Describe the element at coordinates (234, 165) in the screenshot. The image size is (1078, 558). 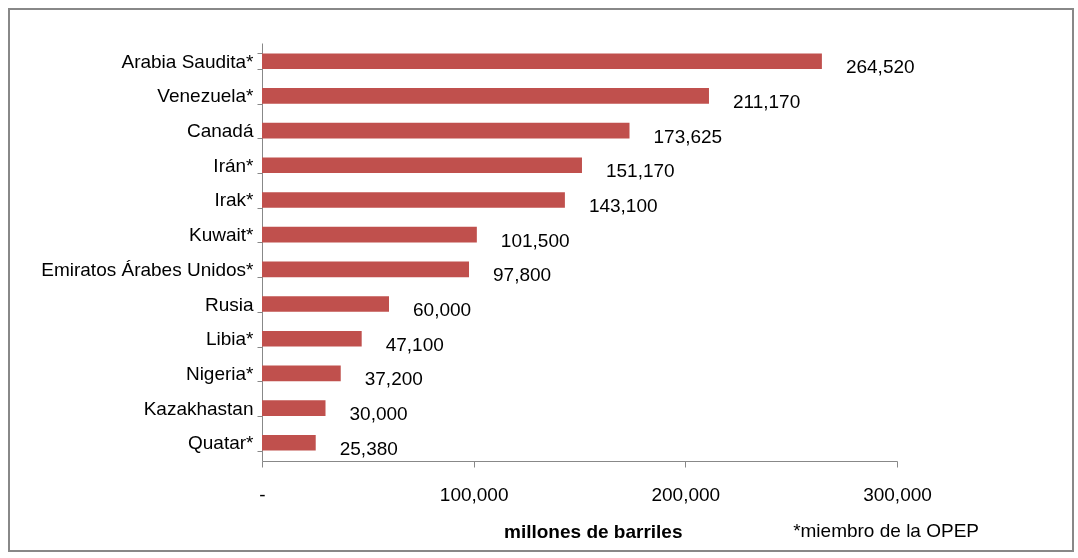
I see `y-tick-label: Irán*` at that location.